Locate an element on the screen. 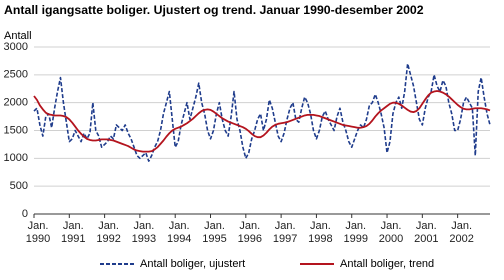  x-tick-label: Jan. 1998 is located at coordinates (320, 232).